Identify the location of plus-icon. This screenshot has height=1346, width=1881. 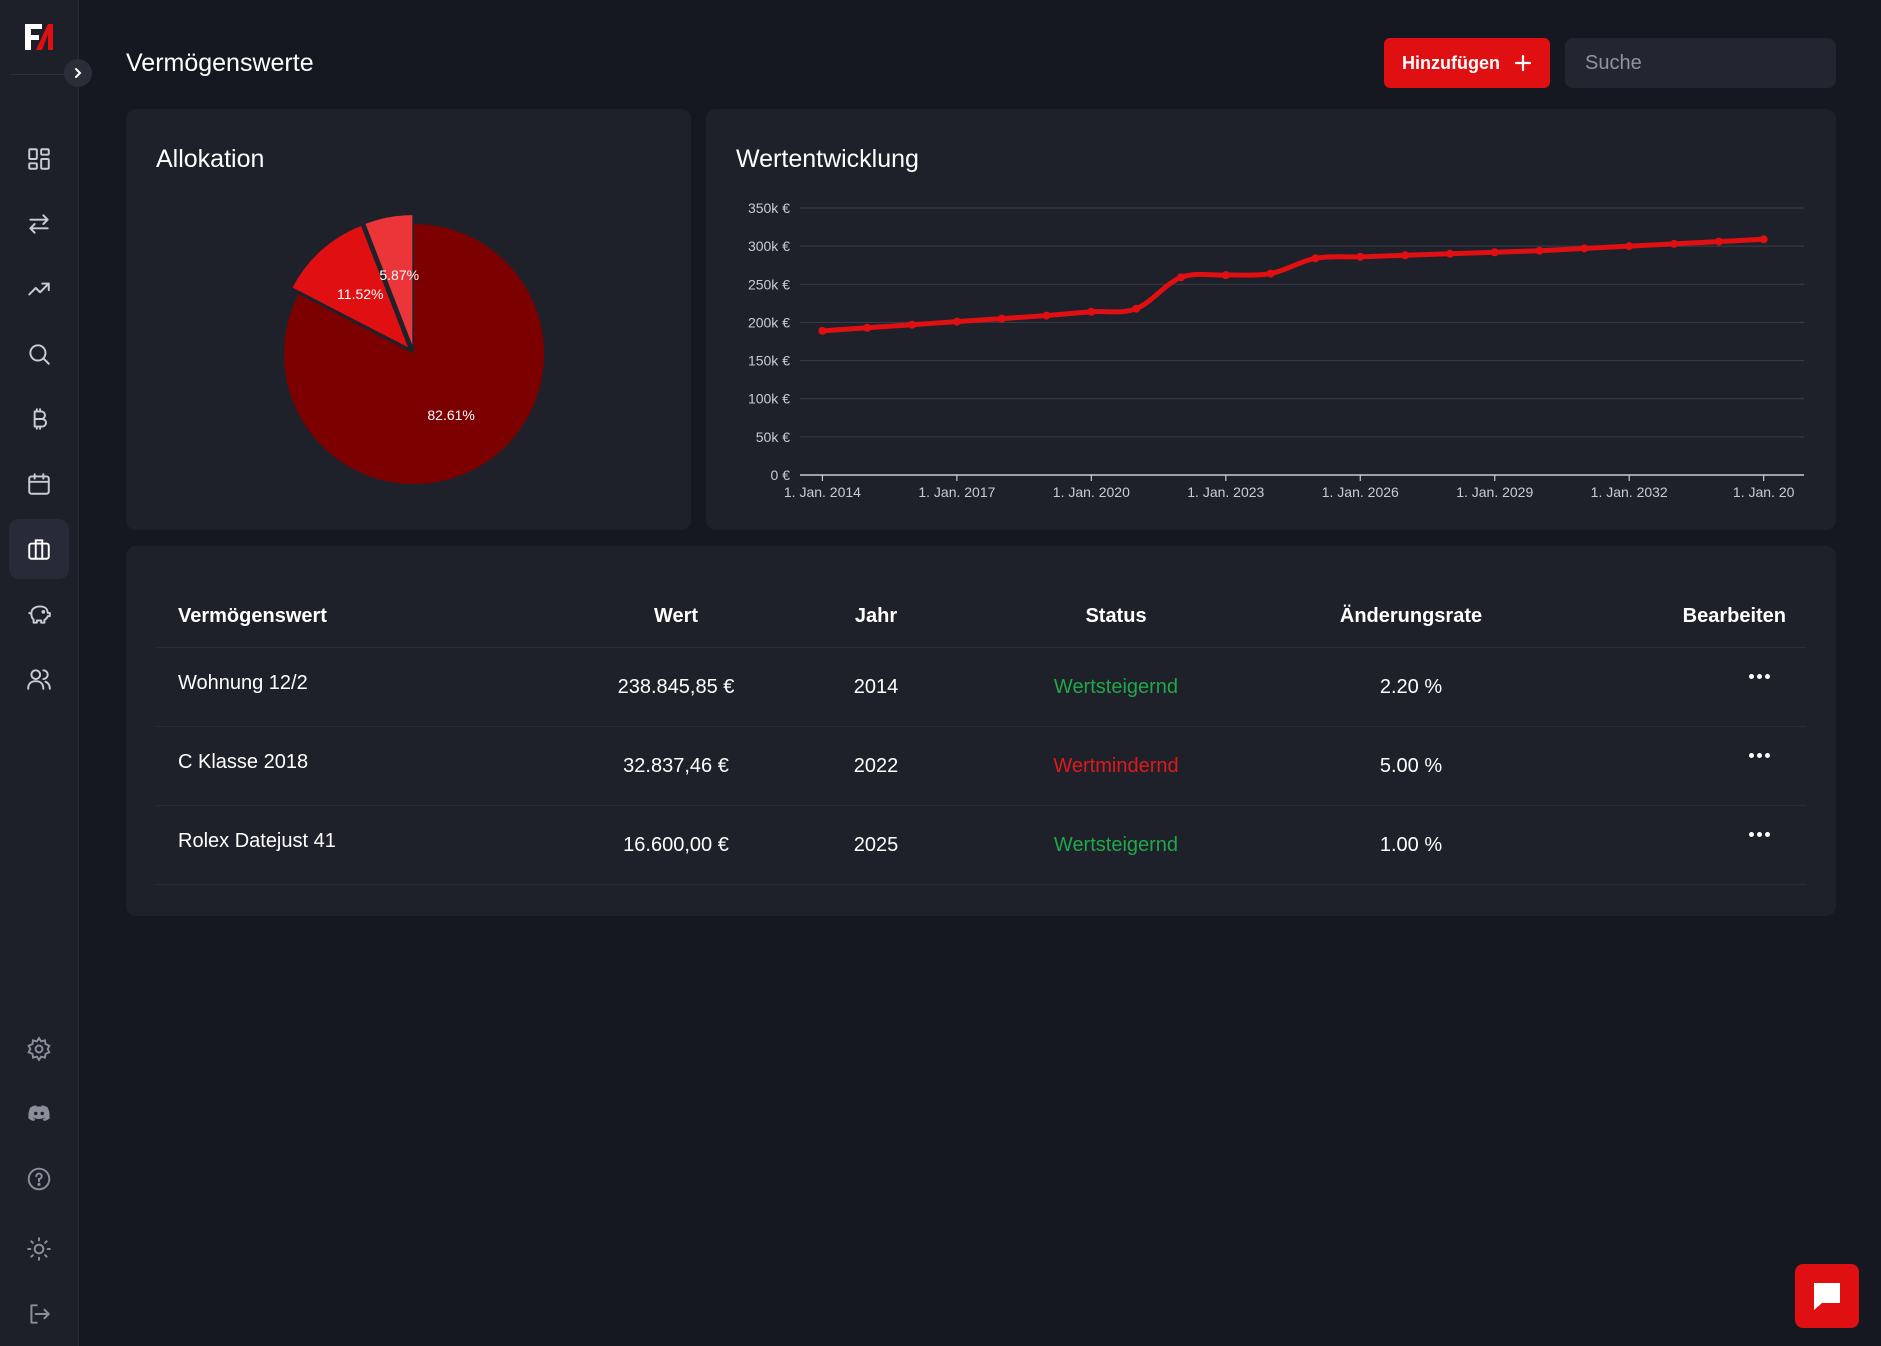
(1523, 63).